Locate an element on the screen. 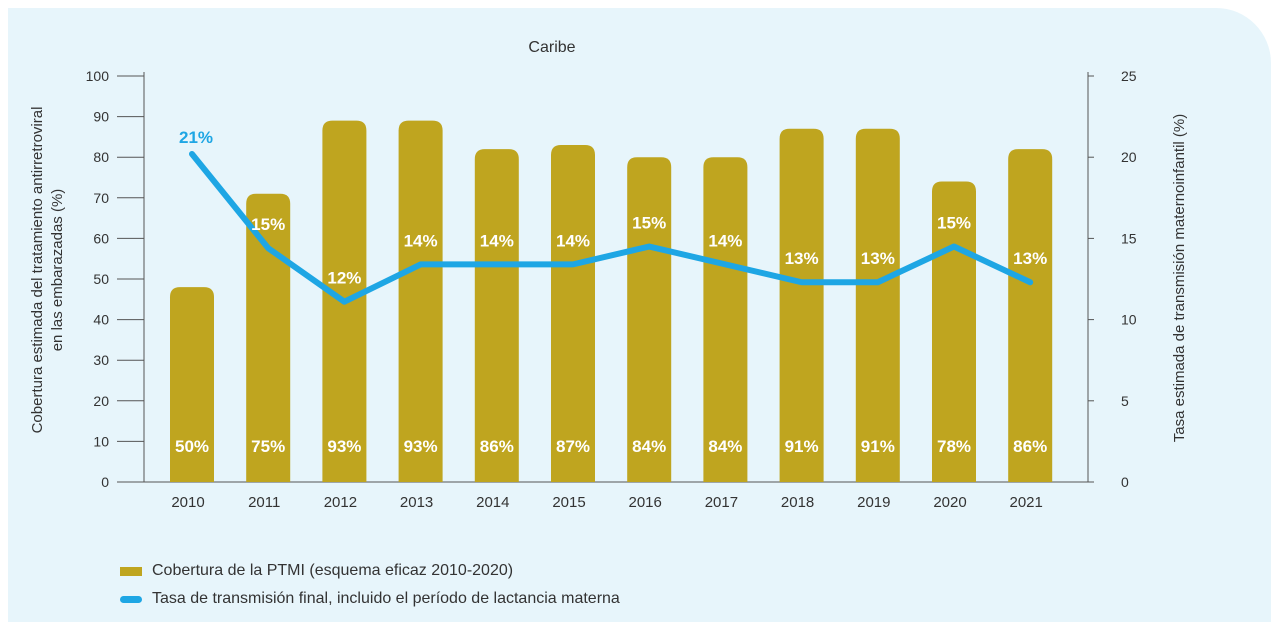 The height and width of the screenshot is (622, 1271). y-tick-label: 100 is located at coordinates (98, 76).